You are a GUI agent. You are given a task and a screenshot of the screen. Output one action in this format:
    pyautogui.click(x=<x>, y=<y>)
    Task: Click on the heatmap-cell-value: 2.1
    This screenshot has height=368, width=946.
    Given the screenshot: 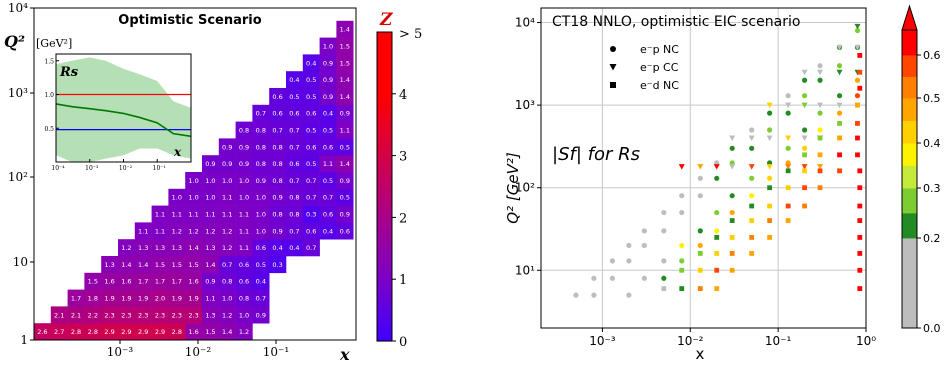 What is the action you would take?
    pyautogui.click(x=76, y=315)
    